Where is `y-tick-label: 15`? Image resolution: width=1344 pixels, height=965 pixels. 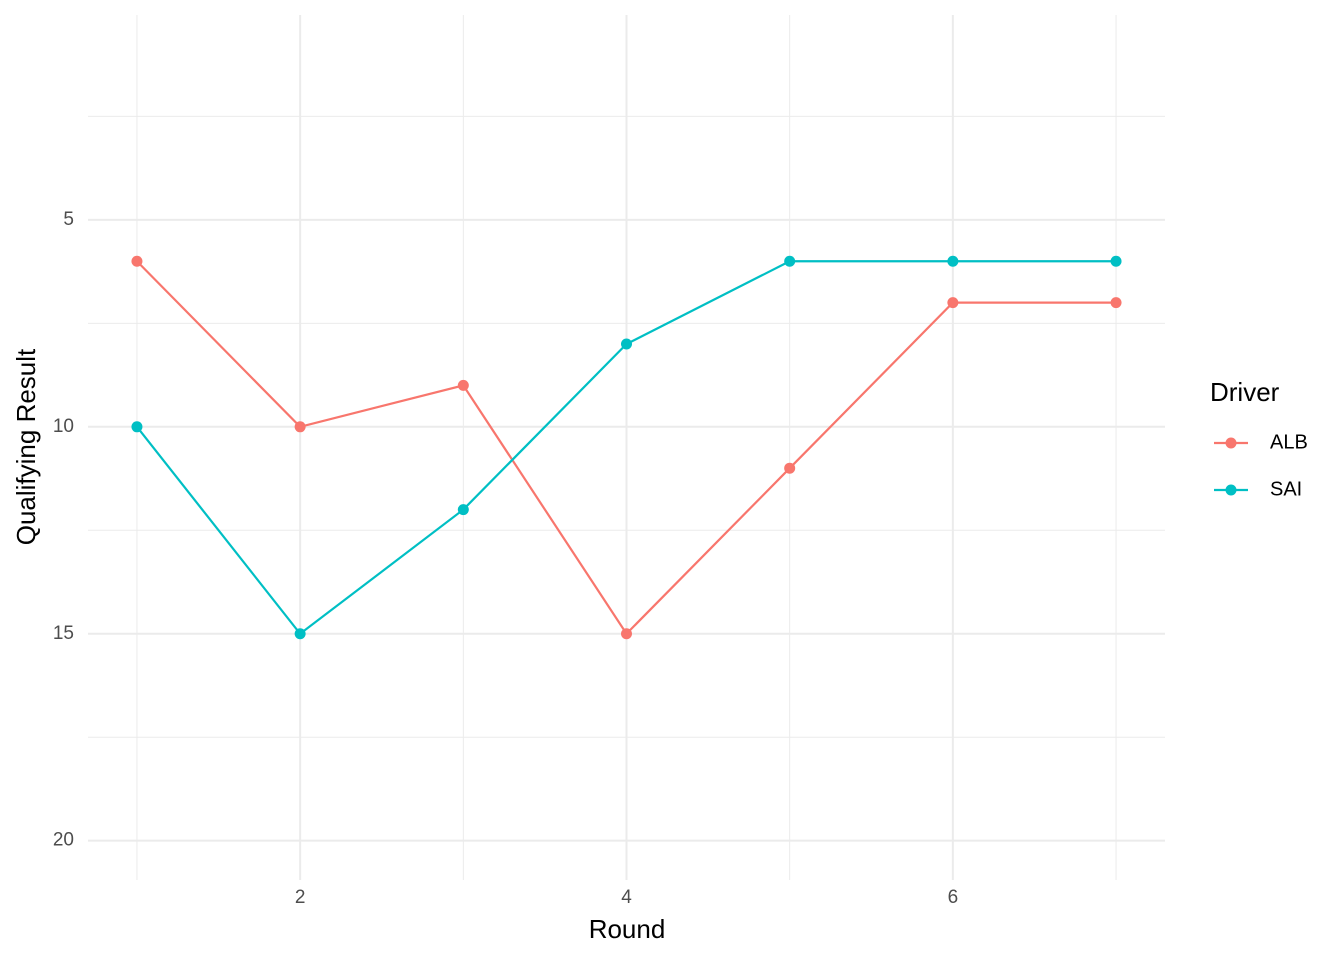 y-tick-label: 15 is located at coordinates (63, 633).